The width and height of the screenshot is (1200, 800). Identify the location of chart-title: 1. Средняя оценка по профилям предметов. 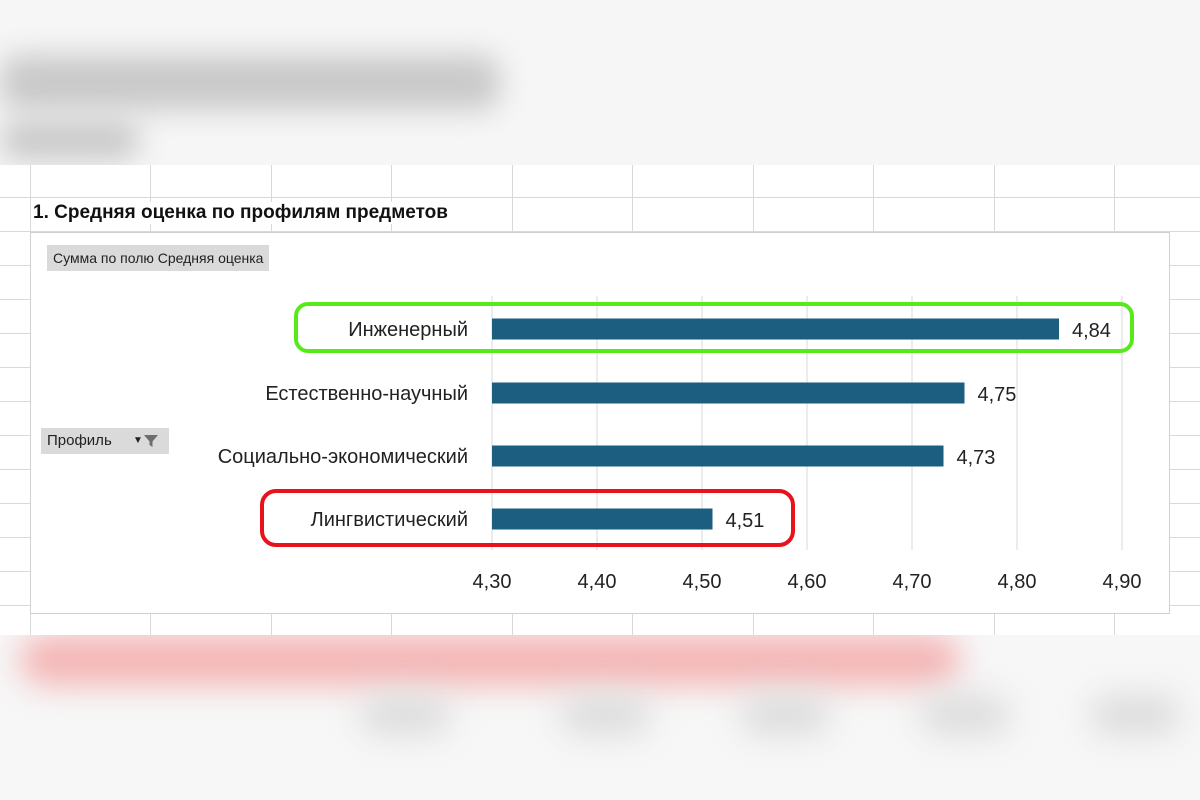
(243, 213).